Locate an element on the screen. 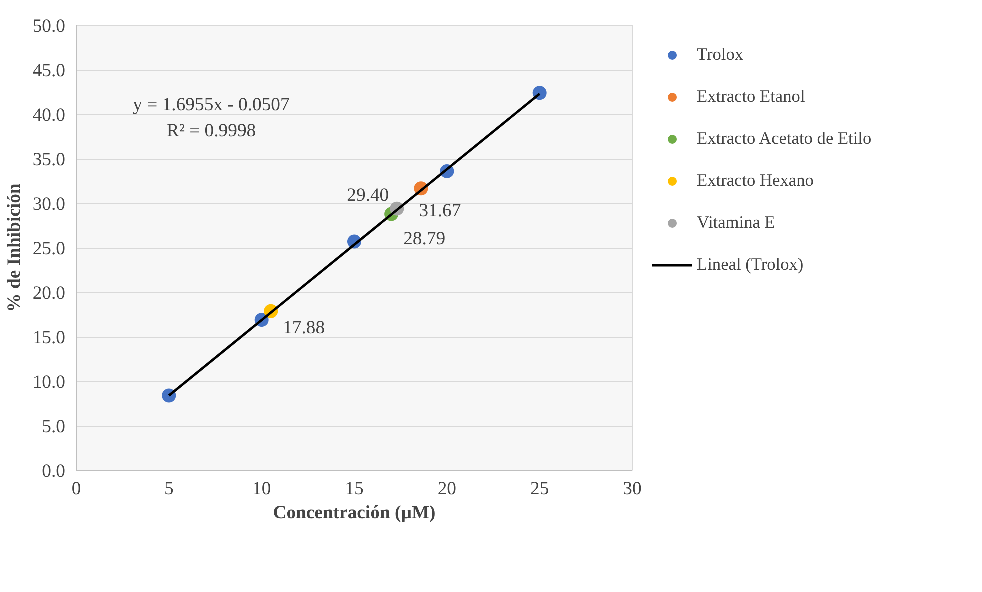 The height and width of the screenshot is (592, 982). y-tick-label: 50.0 is located at coordinates (49, 26).